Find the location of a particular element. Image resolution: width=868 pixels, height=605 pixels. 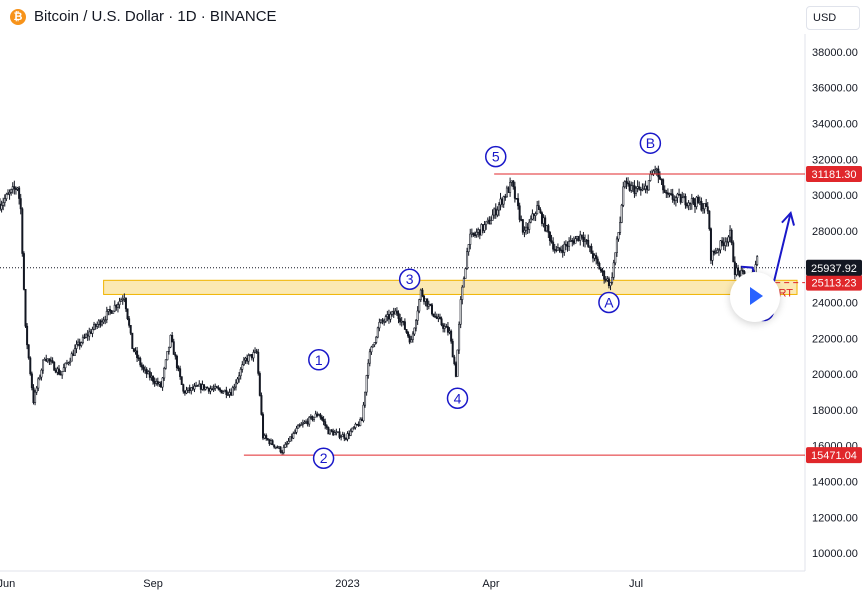

price-tick-label: 24000.00 is located at coordinates (835, 304).